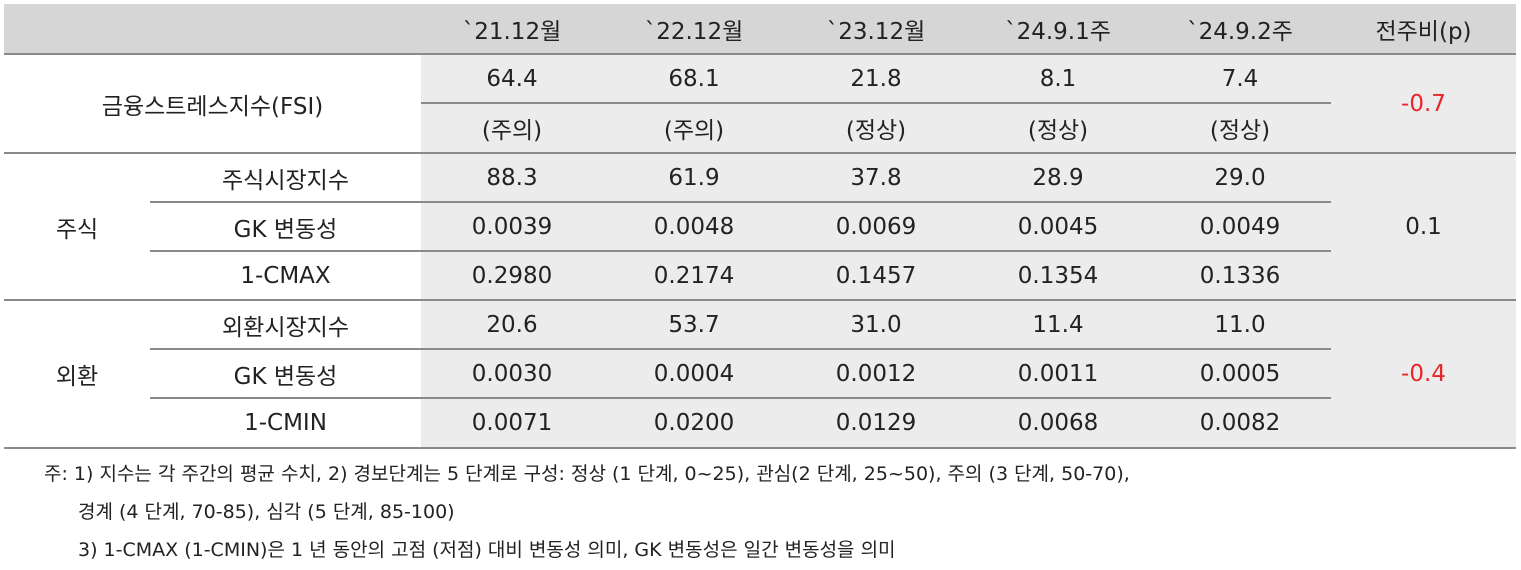 The image size is (1521, 570). Describe the element at coordinates (285, 229) in the screenshot. I see `stock-row-2-label: GK 변동성` at that location.